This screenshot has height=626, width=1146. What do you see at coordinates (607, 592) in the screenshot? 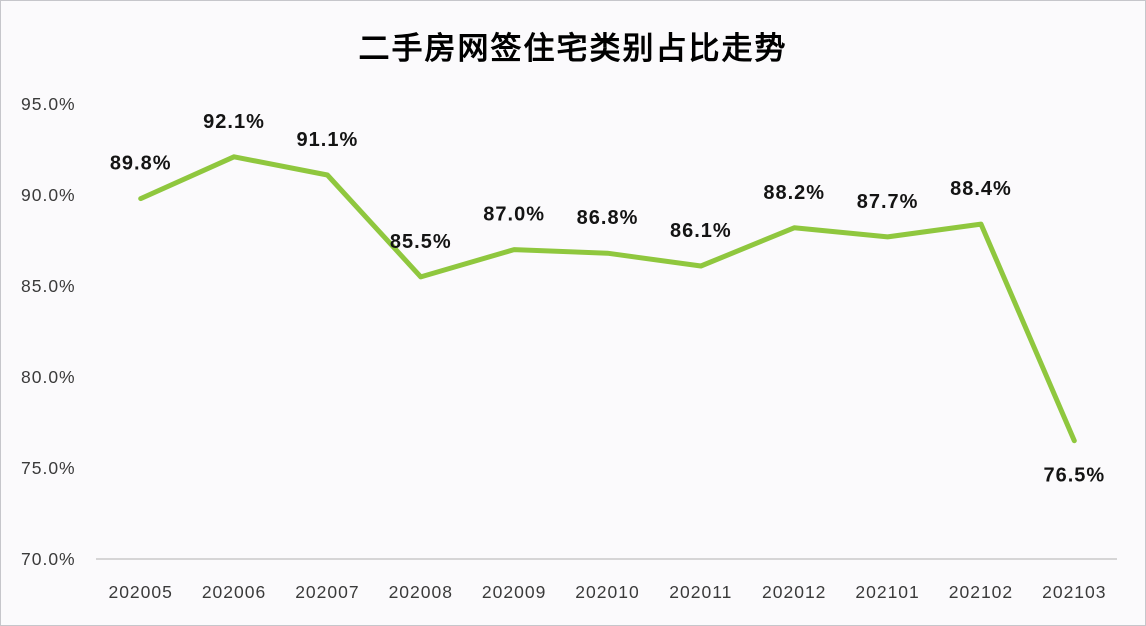
I see `x-tick-label: 202010` at bounding box center [607, 592].